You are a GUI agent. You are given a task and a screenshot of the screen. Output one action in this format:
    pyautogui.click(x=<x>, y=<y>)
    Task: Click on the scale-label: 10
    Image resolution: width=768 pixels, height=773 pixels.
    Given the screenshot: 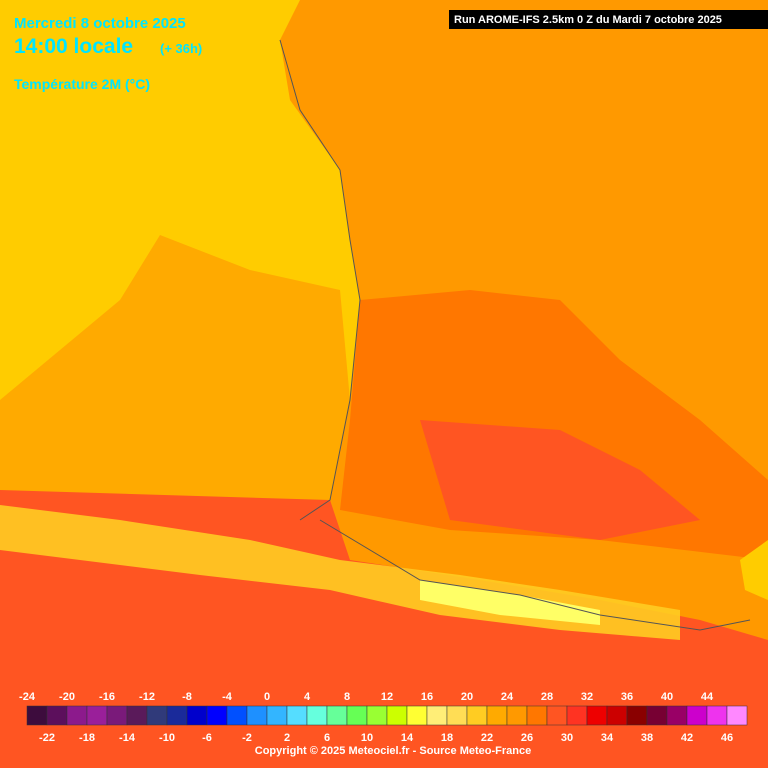 What is the action you would take?
    pyautogui.click(x=367, y=738)
    